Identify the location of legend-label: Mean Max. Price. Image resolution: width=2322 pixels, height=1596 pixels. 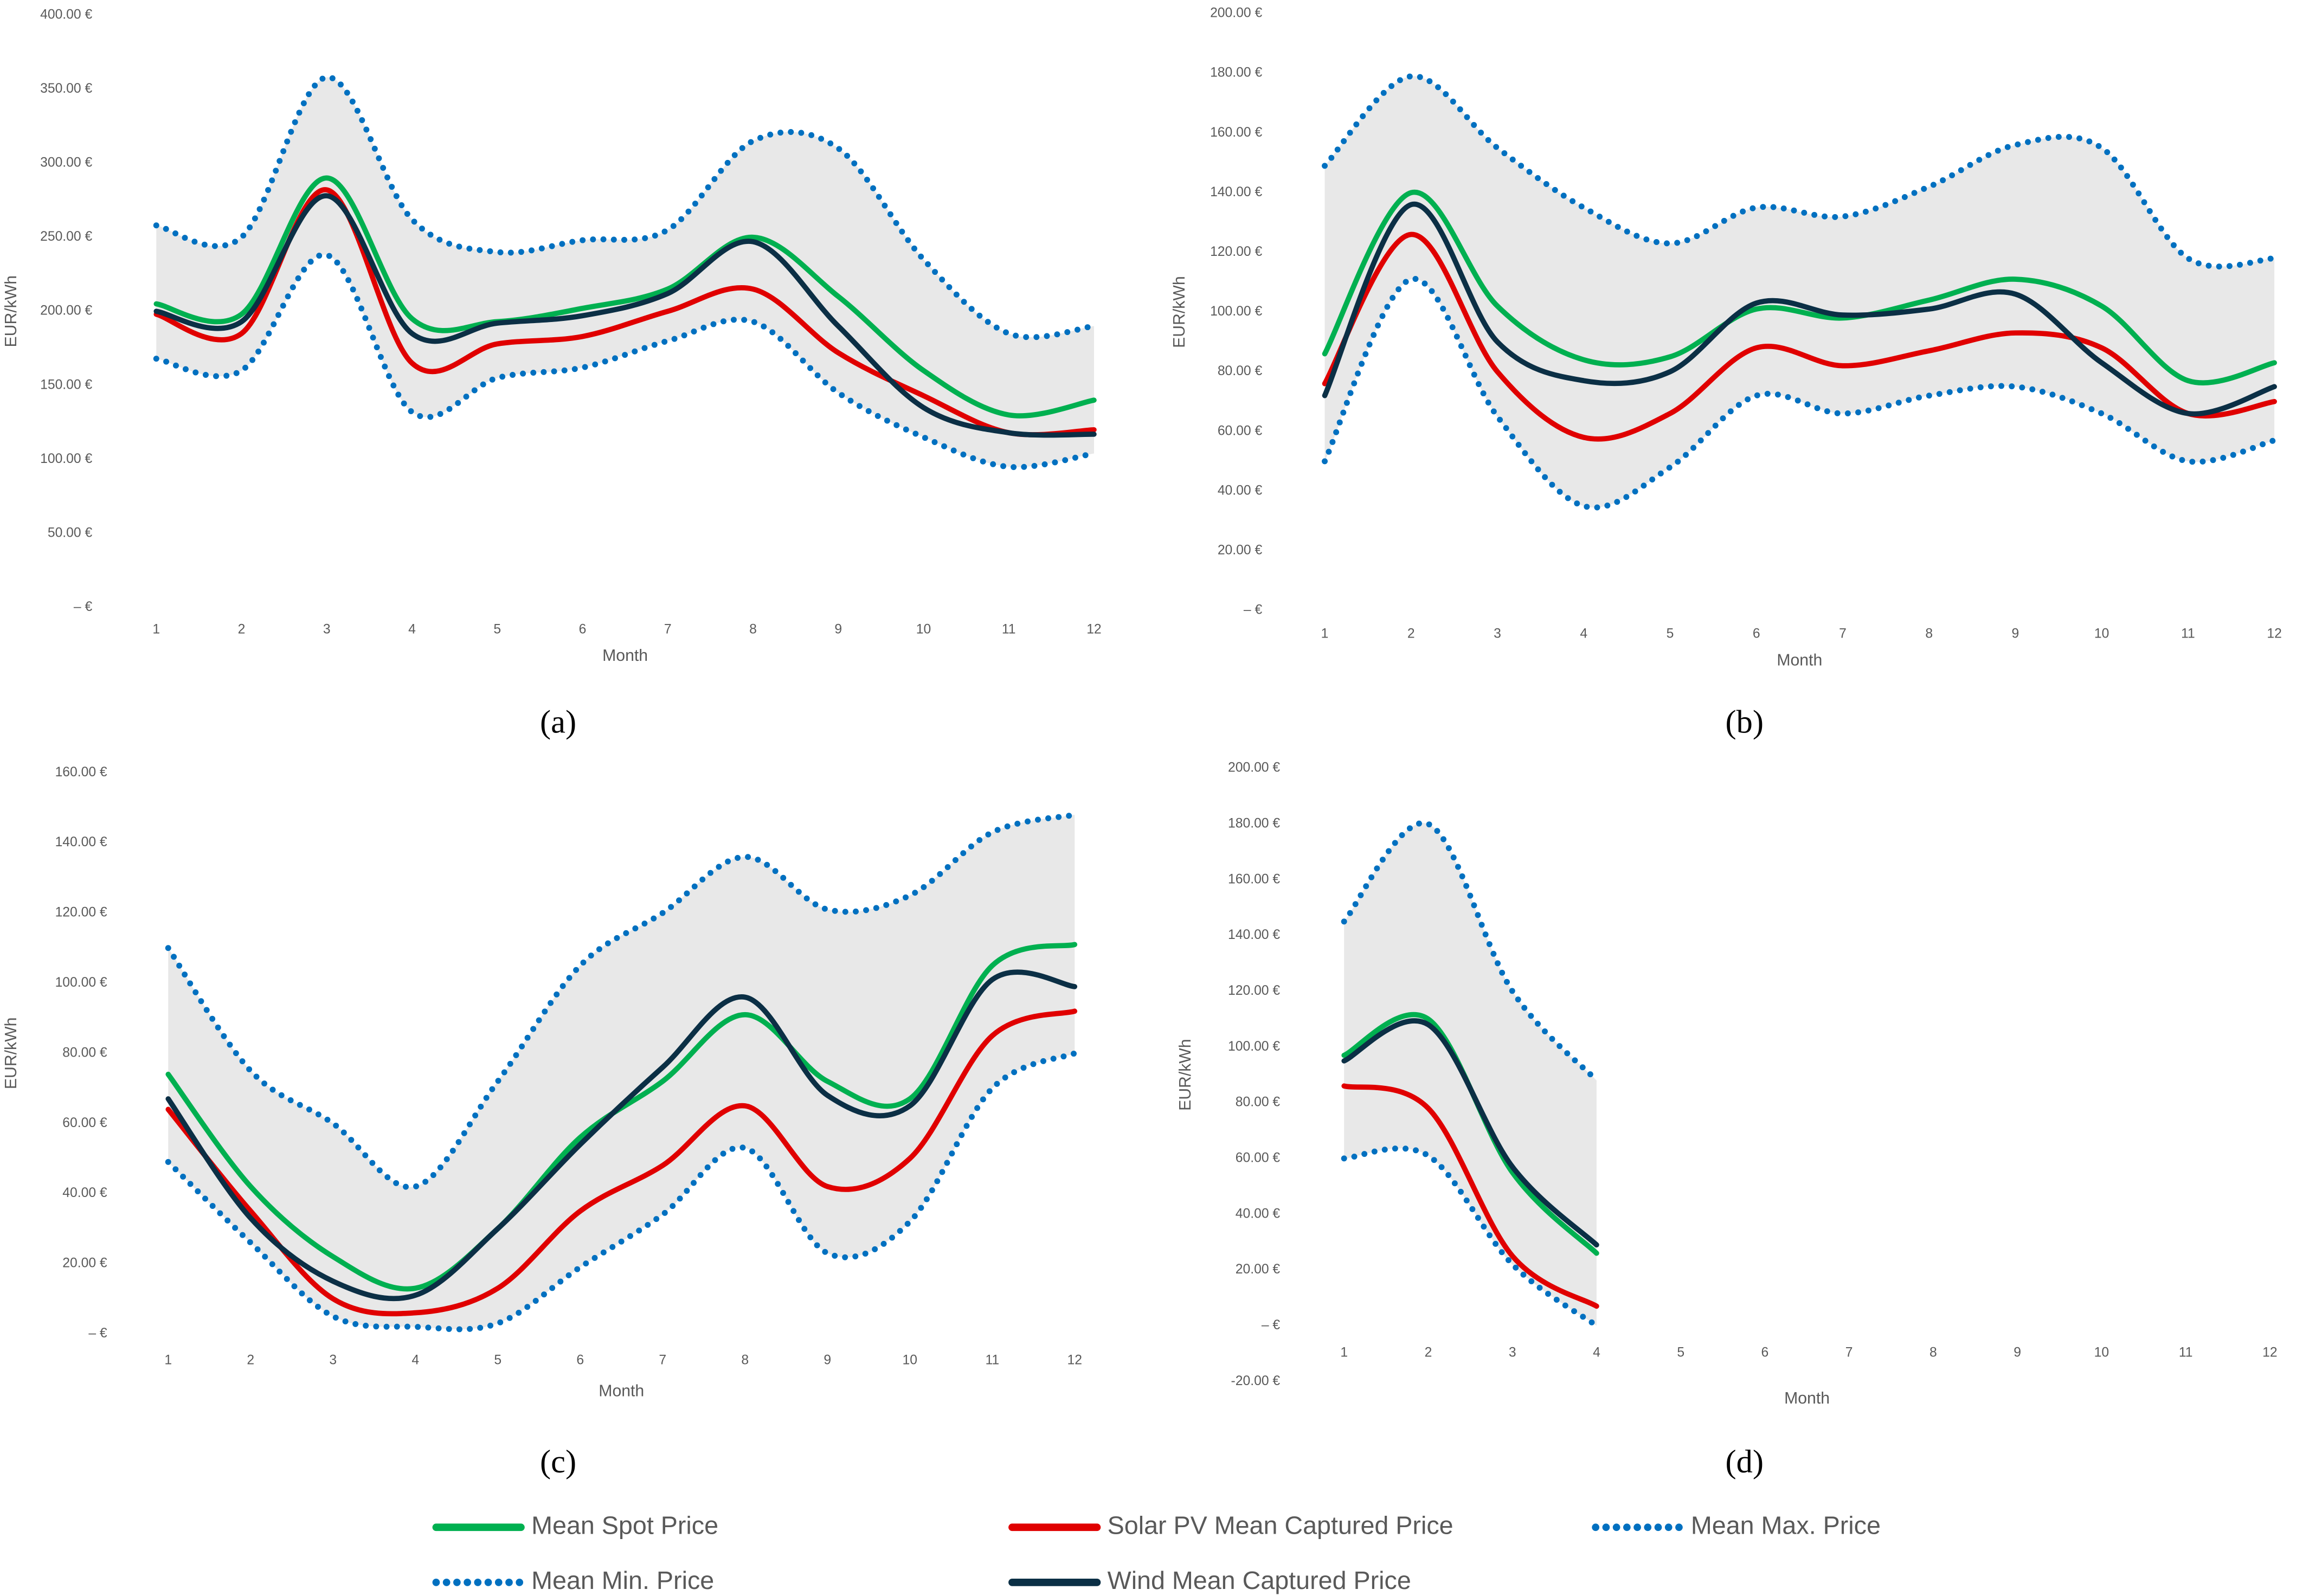
(1786, 1525).